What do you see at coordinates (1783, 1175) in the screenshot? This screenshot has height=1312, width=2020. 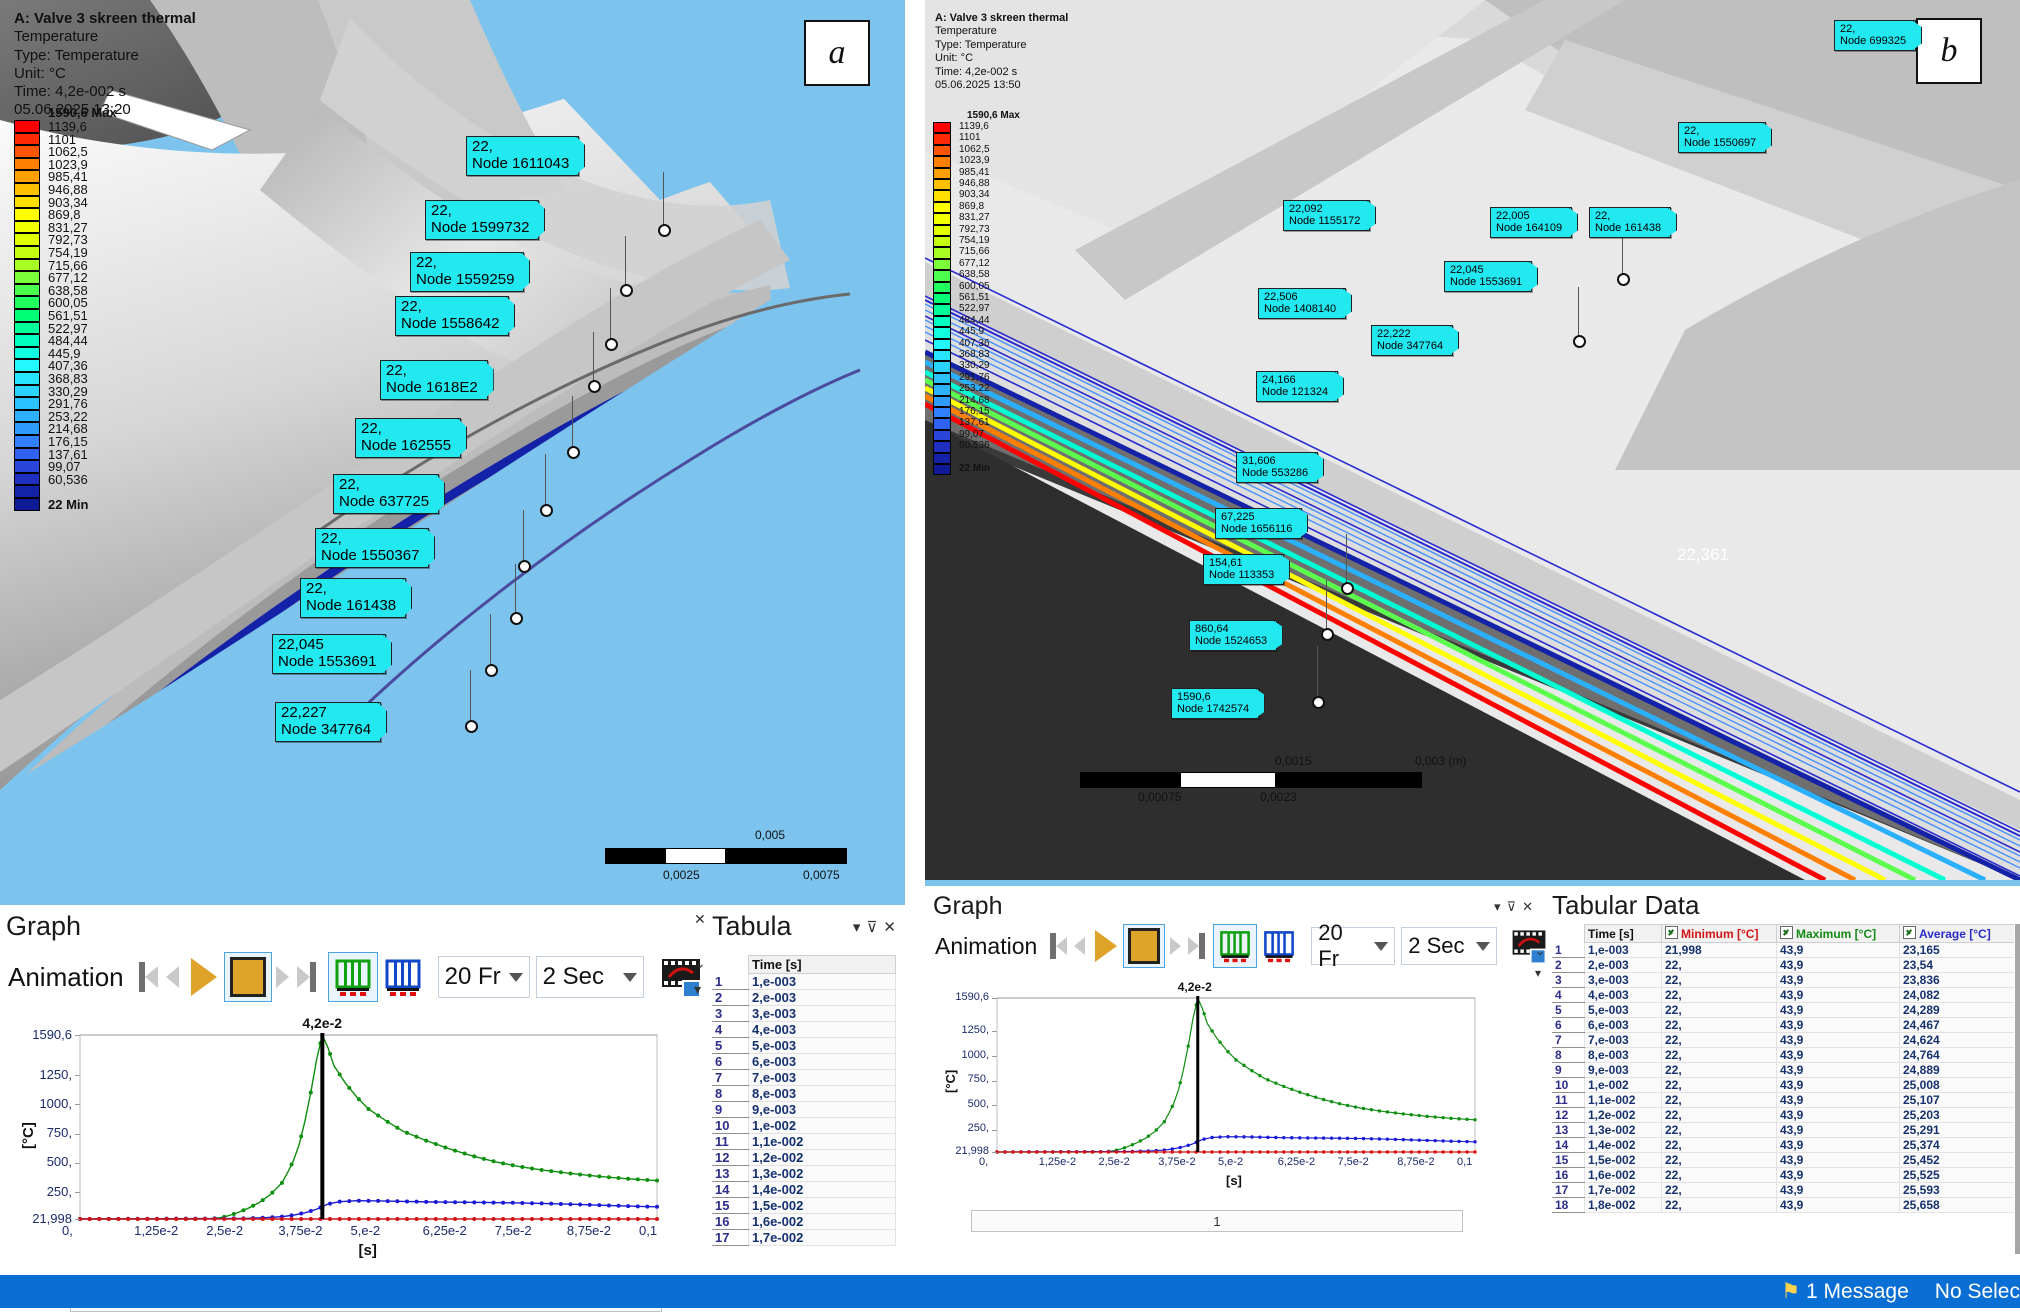 I see `table-row: 16 1,6e-002 22, 43,9 25,525` at bounding box center [1783, 1175].